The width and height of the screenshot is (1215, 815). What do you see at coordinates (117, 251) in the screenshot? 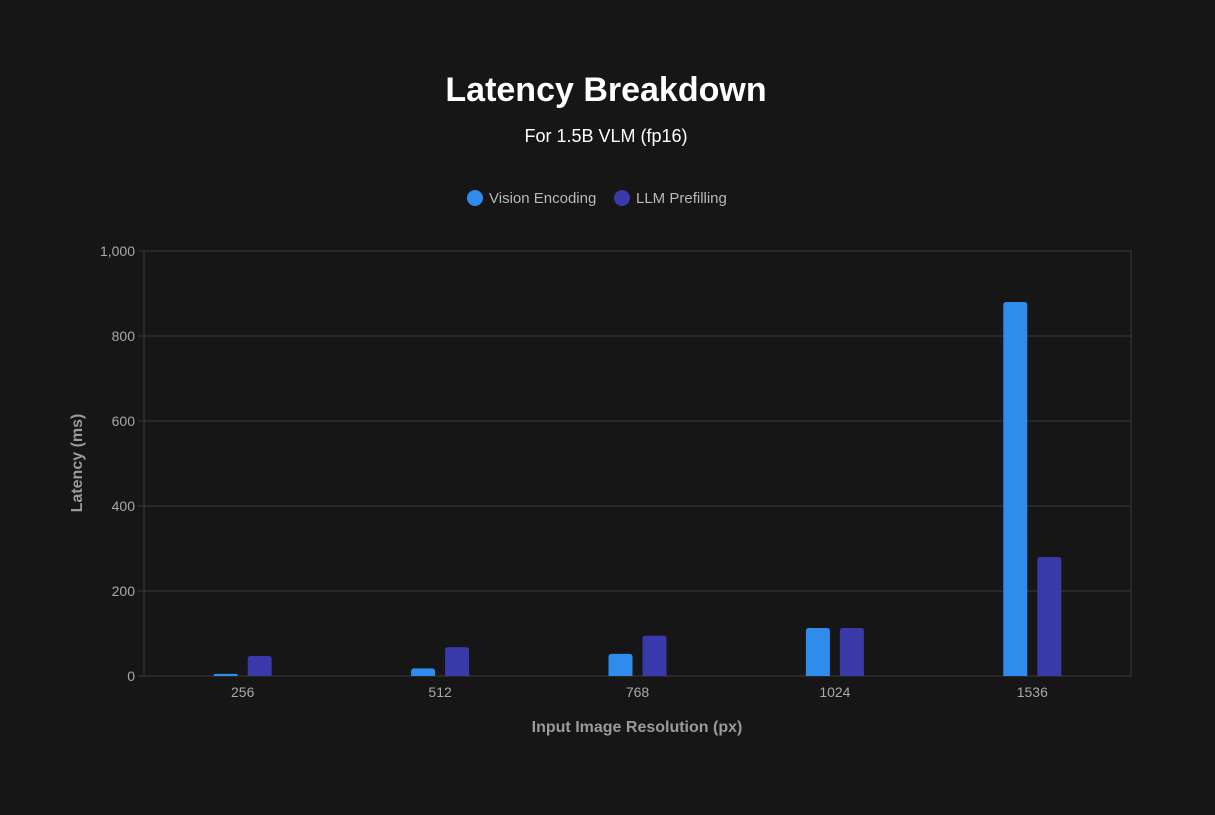
I see `y-tick-label: 1,000` at bounding box center [117, 251].